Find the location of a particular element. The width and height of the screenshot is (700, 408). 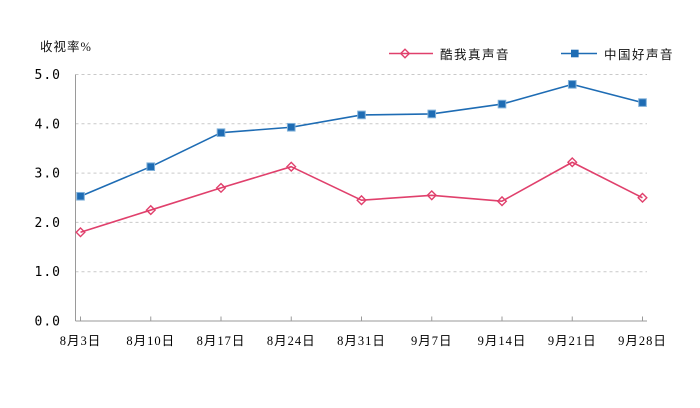

x-tick-label: 8月3日 is located at coordinates (81, 341).